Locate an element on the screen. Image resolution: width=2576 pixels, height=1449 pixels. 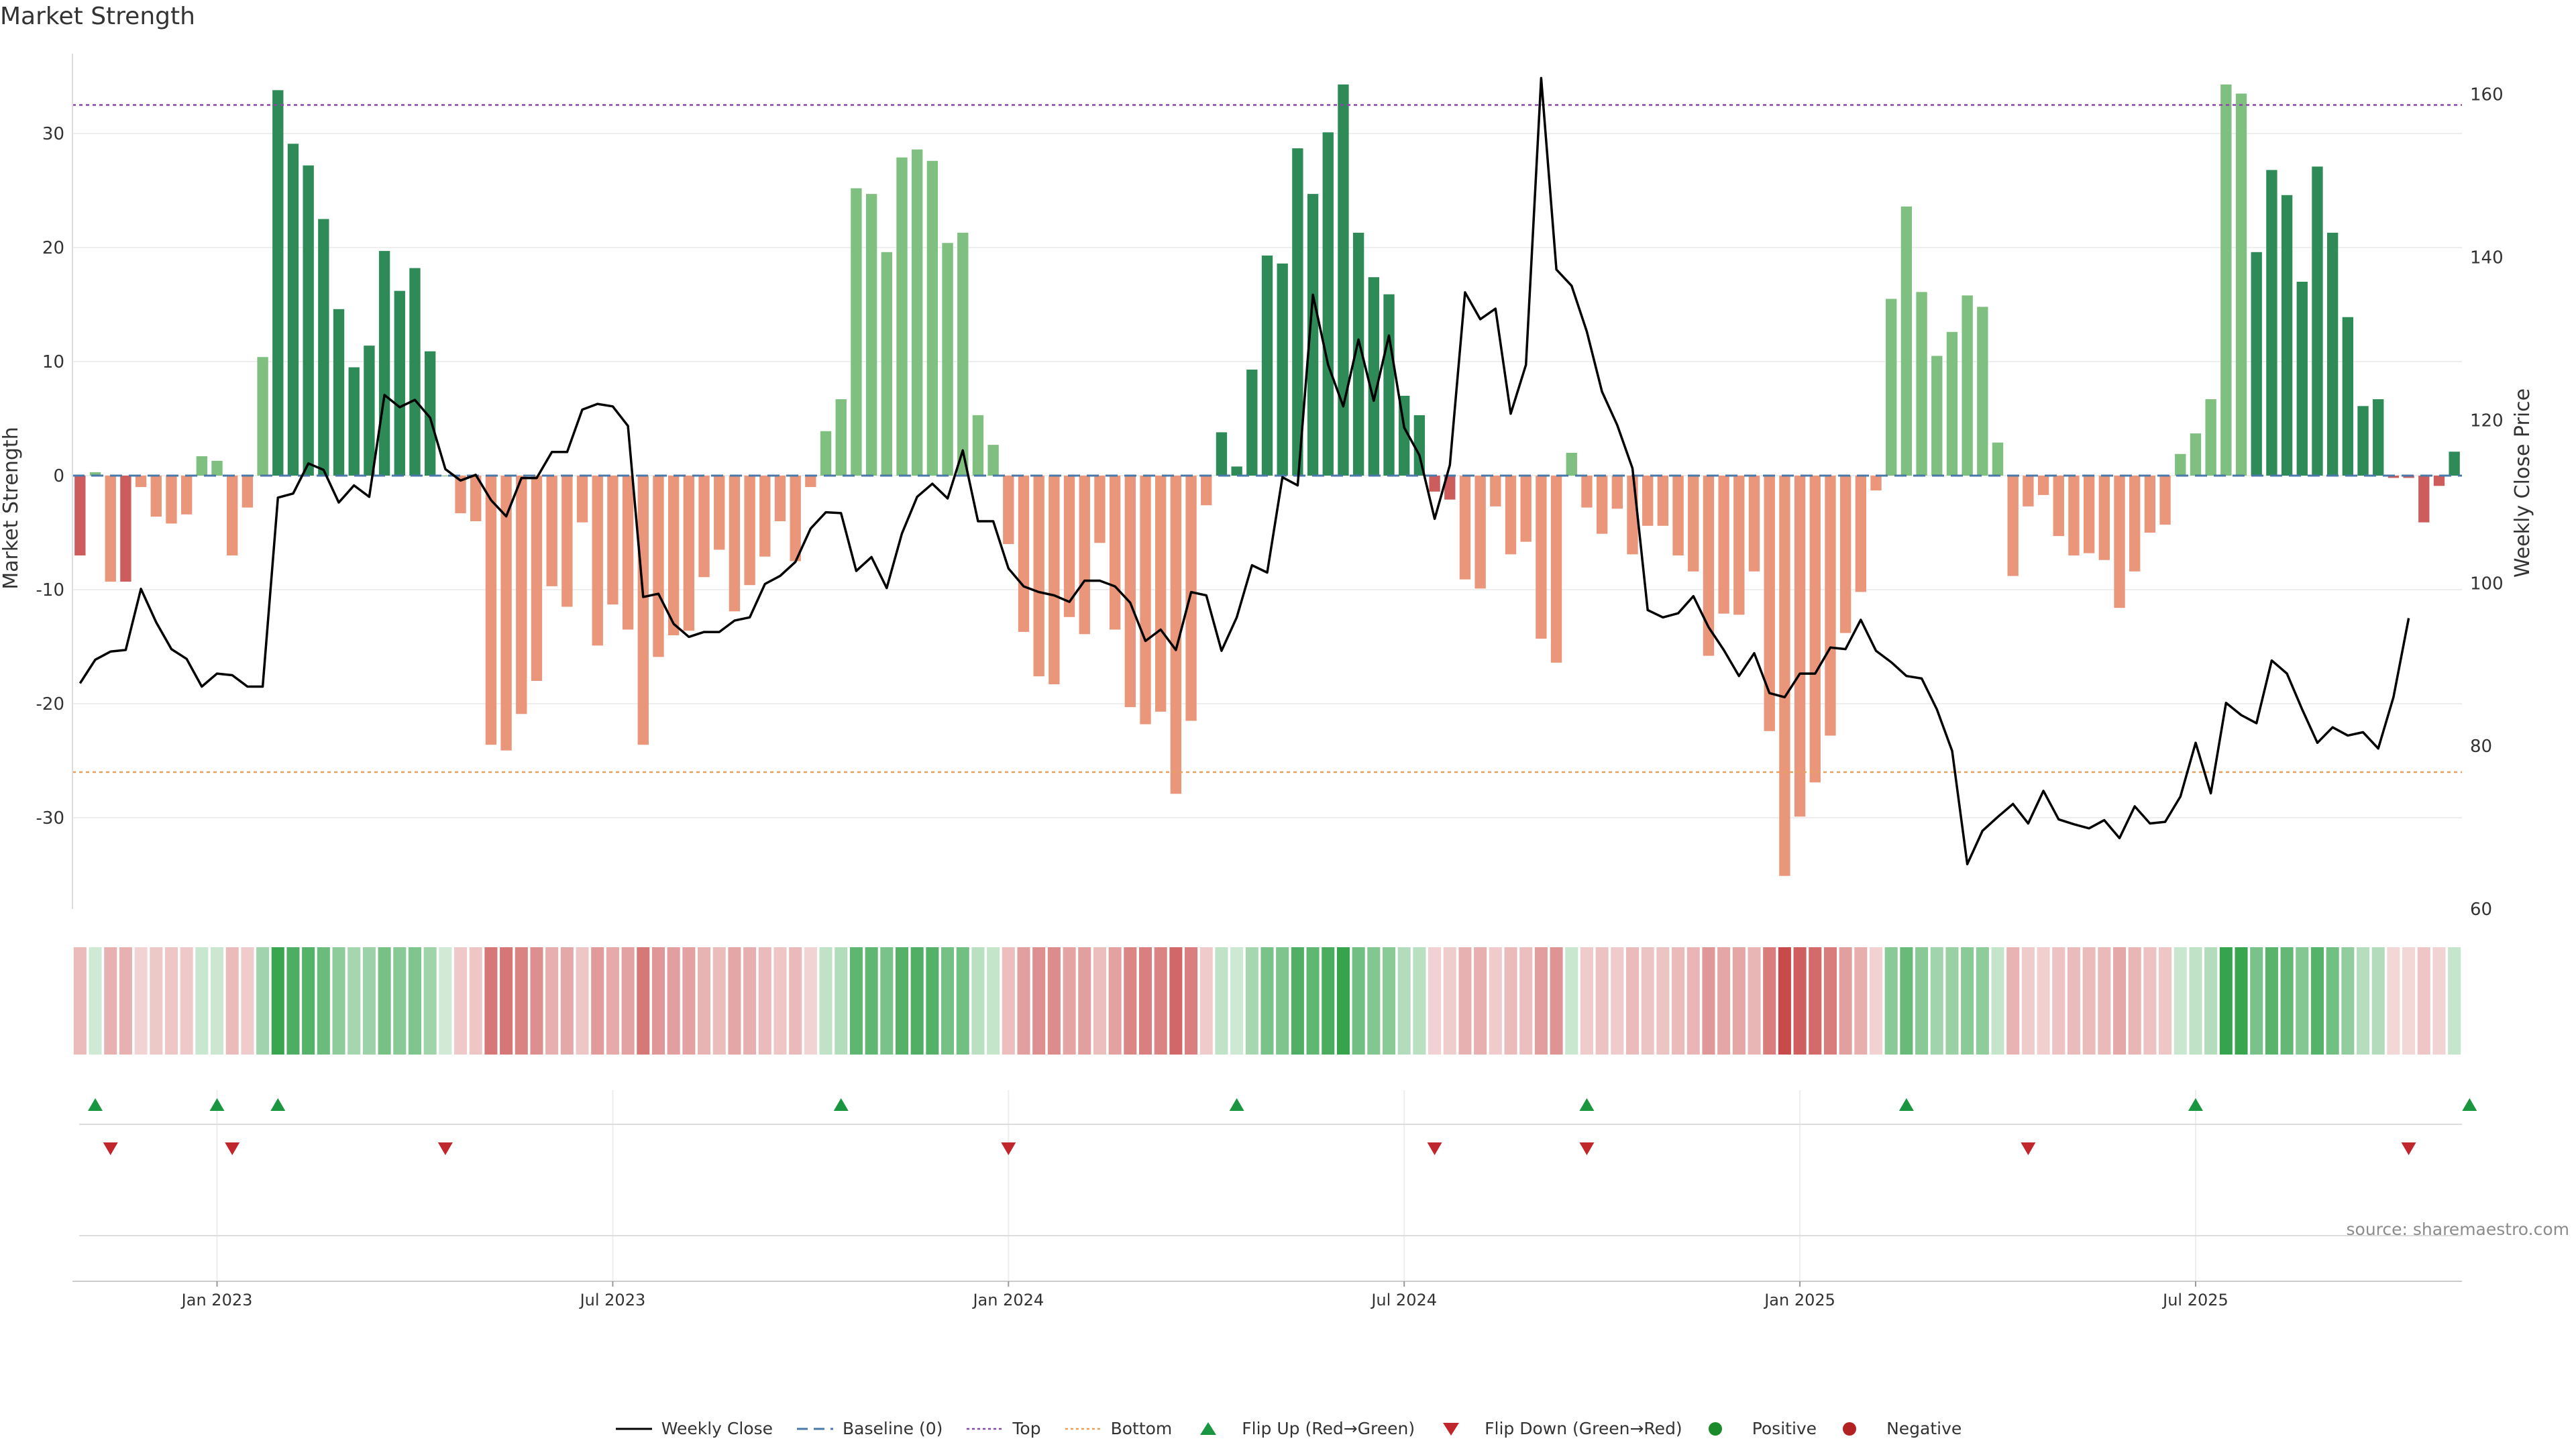
legend-negative: Negative is located at coordinates (1900, 1428).